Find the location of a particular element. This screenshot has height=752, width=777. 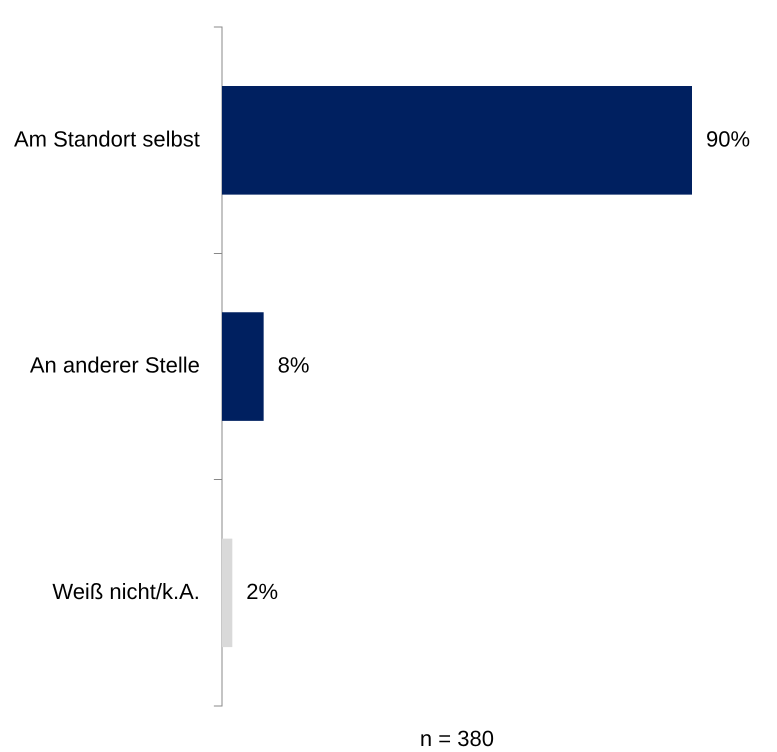

y-tick-label: Weiß nicht/k.A. is located at coordinates (126, 591).